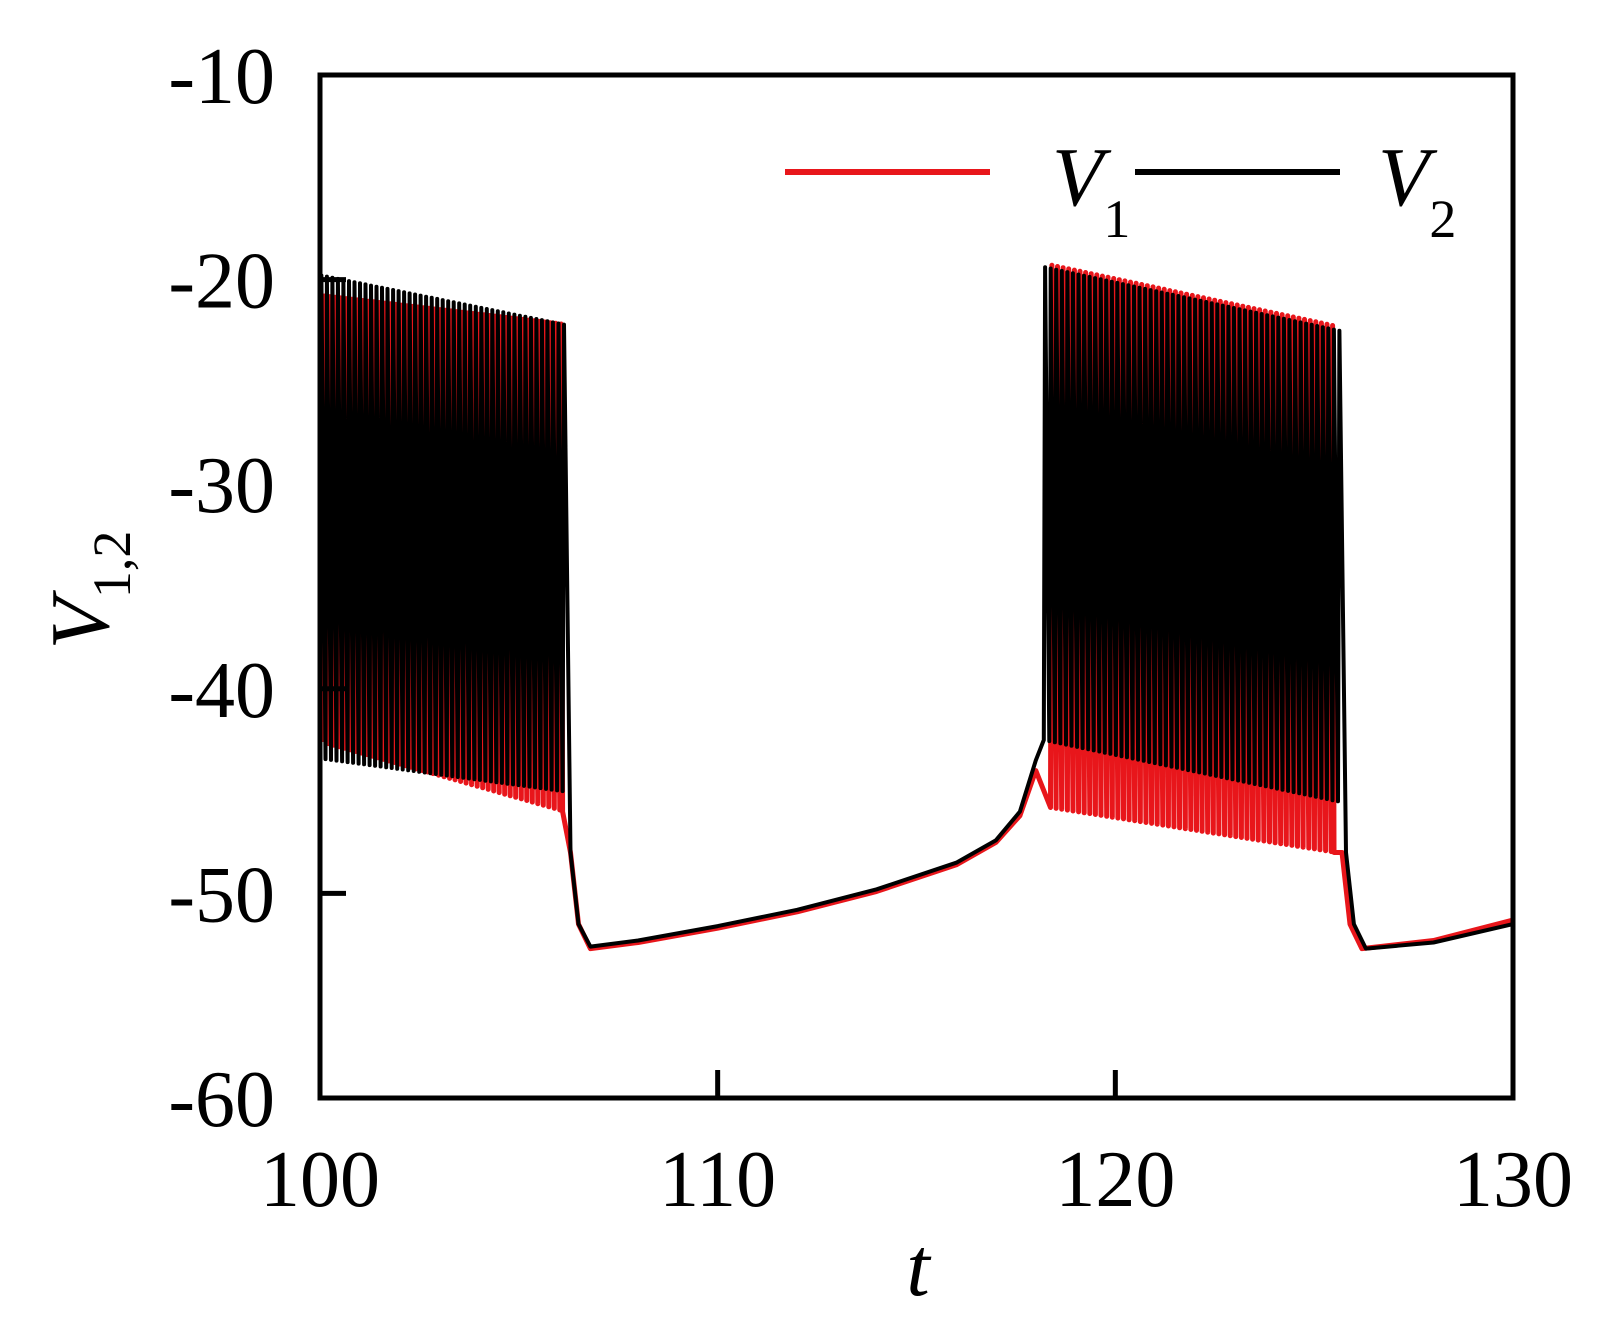 The height and width of the screenshot is (1337, 1600). What do you see at coordinates (112, 565) in the screenshot?
I see `y-axis-title-sub: 1,2` at bounding box center [112, 565].